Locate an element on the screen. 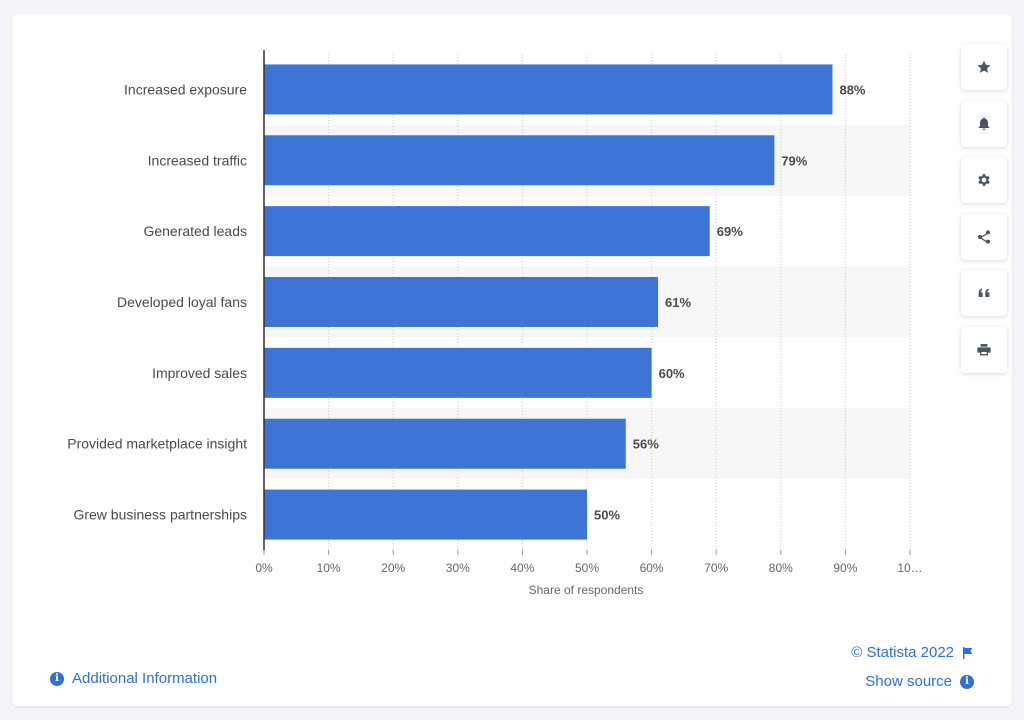 Image resolution: width=1024 pixels, height=720 pixels. settings-button is located at coordinates (984, 180).